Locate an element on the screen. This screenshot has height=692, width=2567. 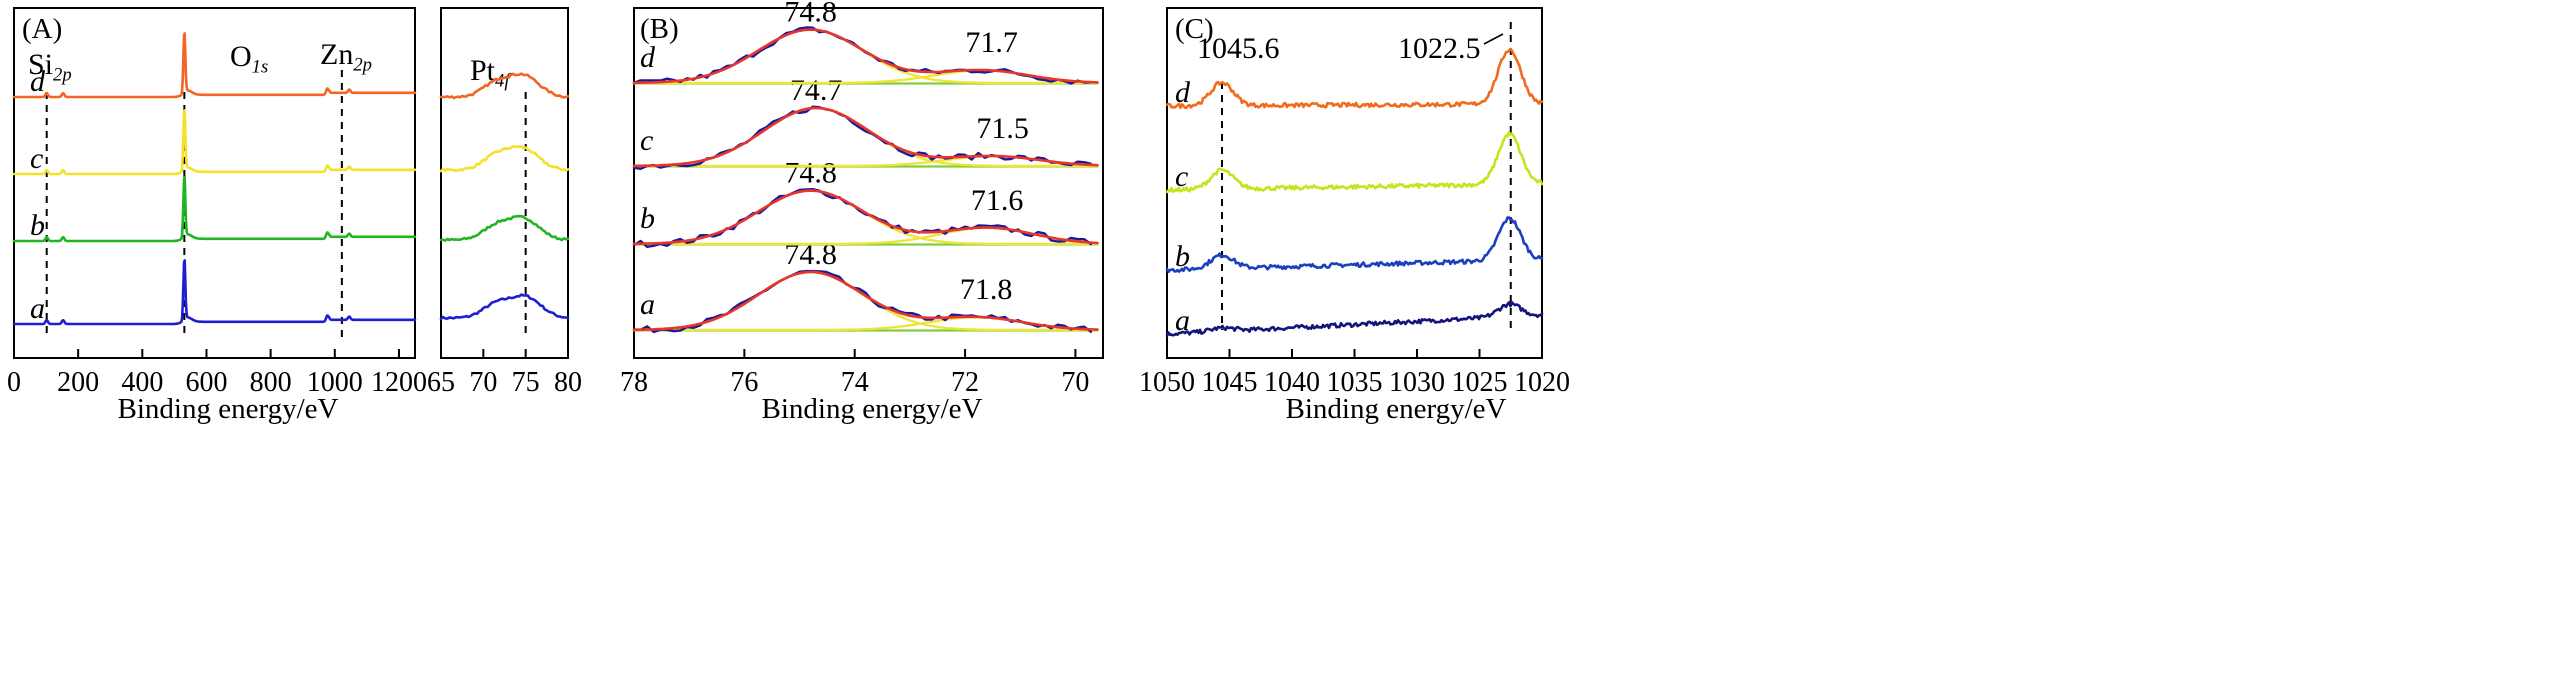
panel-a-tick-label: 200 is located at coordinates (78, 382).